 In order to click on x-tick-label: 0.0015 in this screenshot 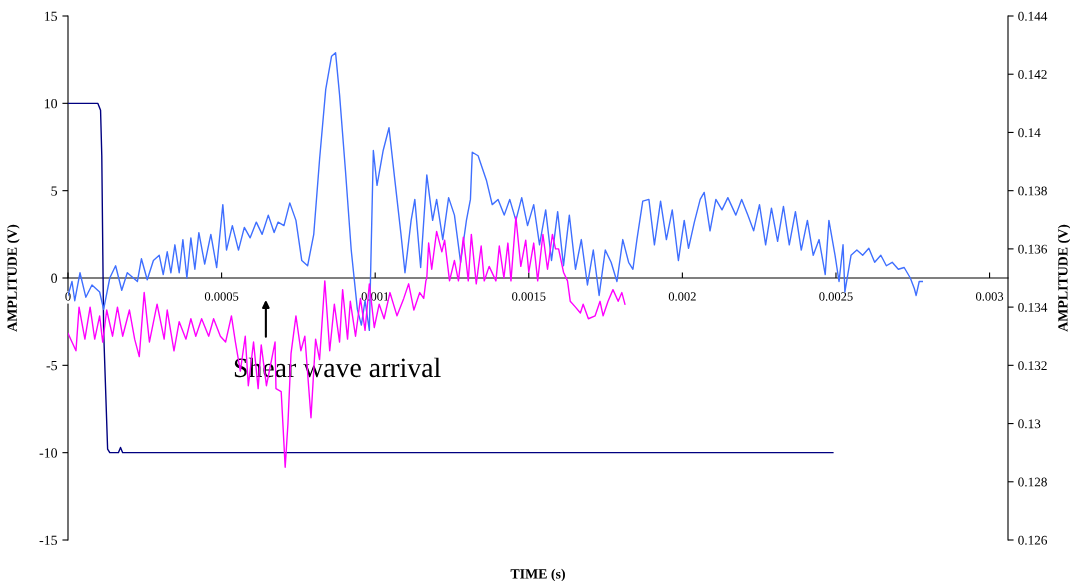, I will do `click(529, 296)`.